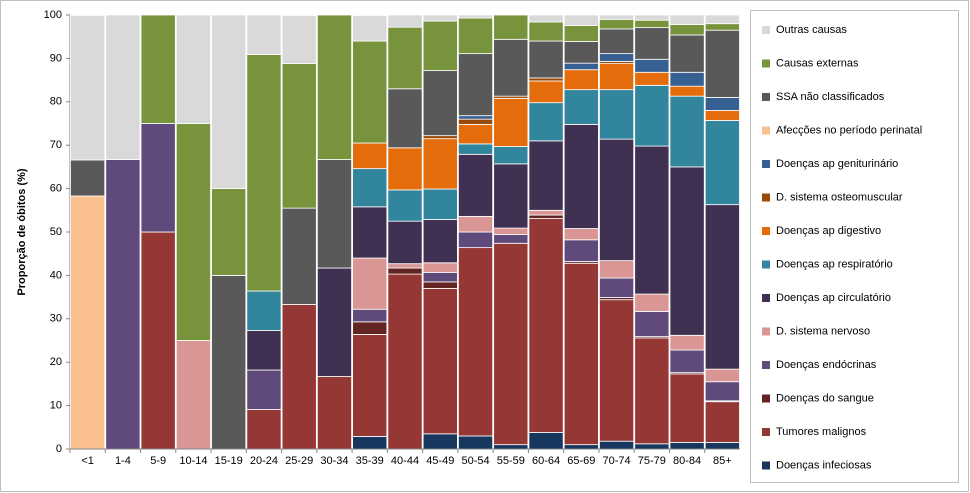 This screenshot has height=493, width=970. I want to click on y-tick-label: 20, so click(56, 362).